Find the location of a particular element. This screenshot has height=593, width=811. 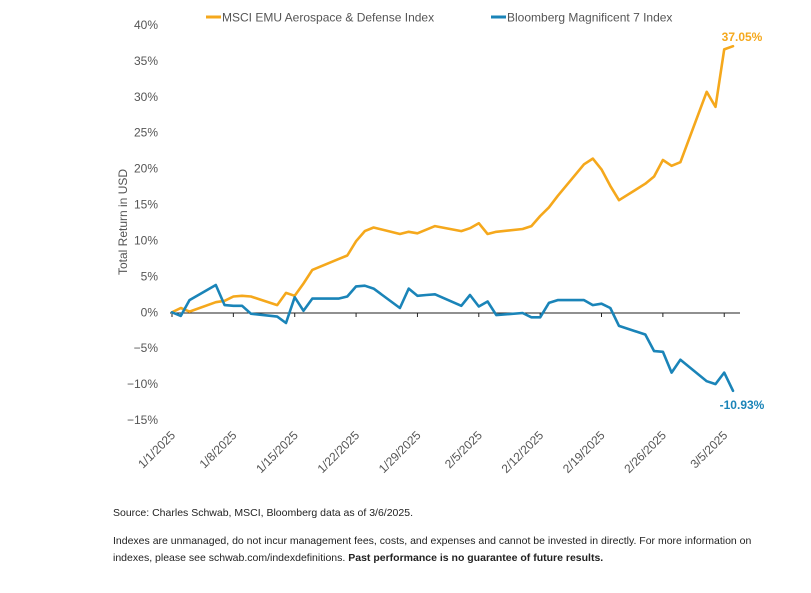

y-tick-label: 25% is located at coordinates (146, 133).